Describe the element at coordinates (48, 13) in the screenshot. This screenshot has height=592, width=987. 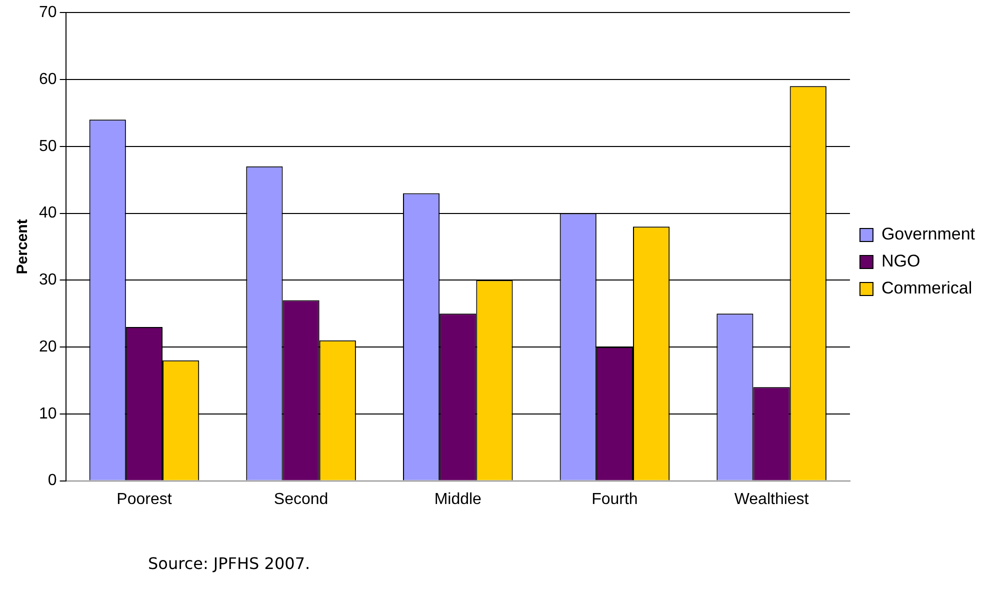
I see `y-tick-label: 70` at that location.